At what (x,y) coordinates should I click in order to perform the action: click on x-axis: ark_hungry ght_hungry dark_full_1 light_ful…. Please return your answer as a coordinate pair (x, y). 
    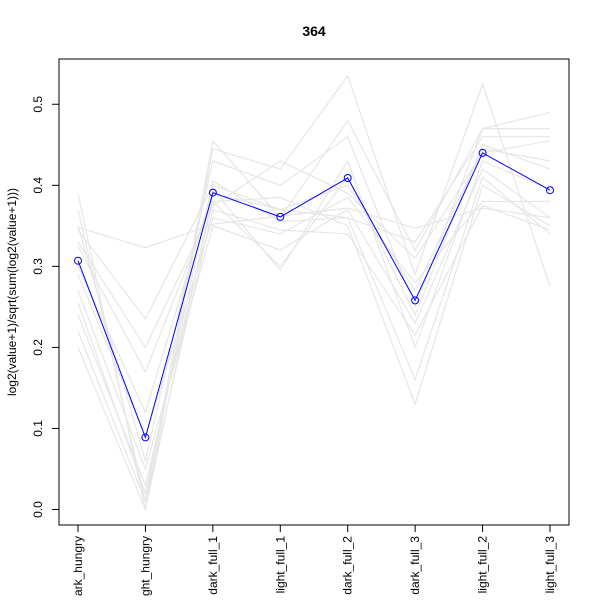
    Looking at the image, I should click on (314, 560).